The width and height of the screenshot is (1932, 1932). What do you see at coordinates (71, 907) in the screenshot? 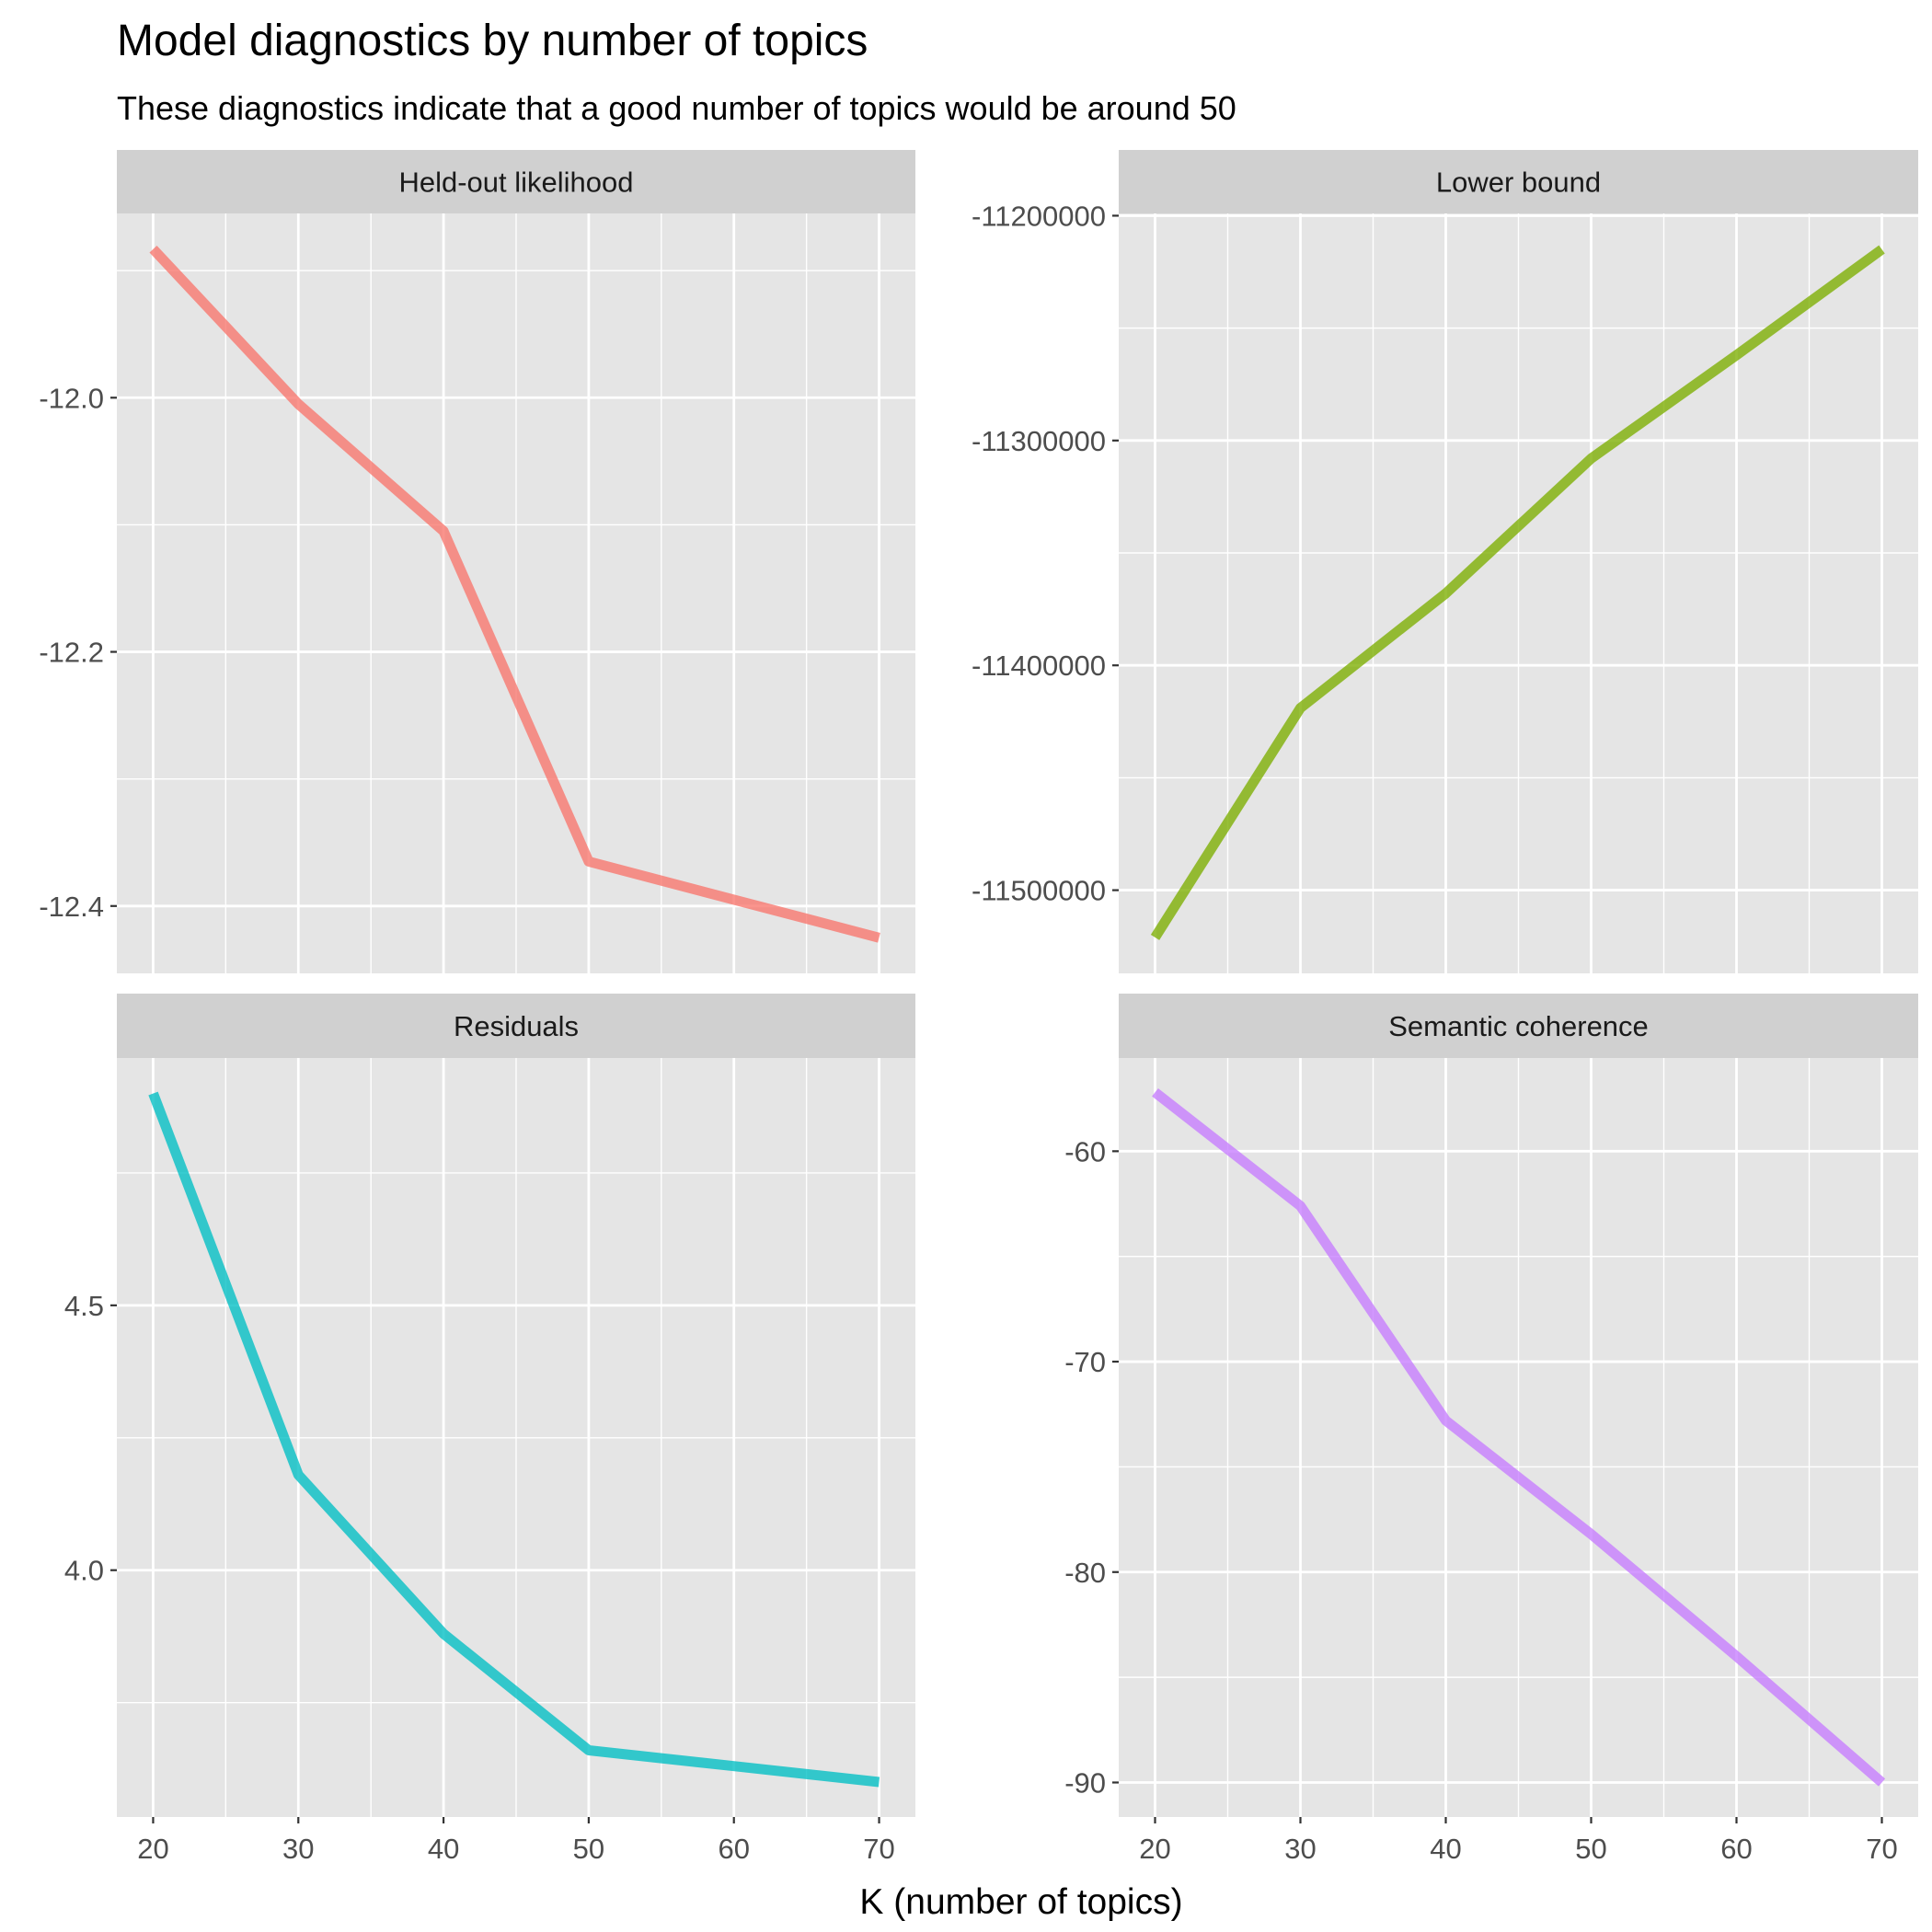
I see `y-tick-label: -12.4` at bounding box center [71, 907].